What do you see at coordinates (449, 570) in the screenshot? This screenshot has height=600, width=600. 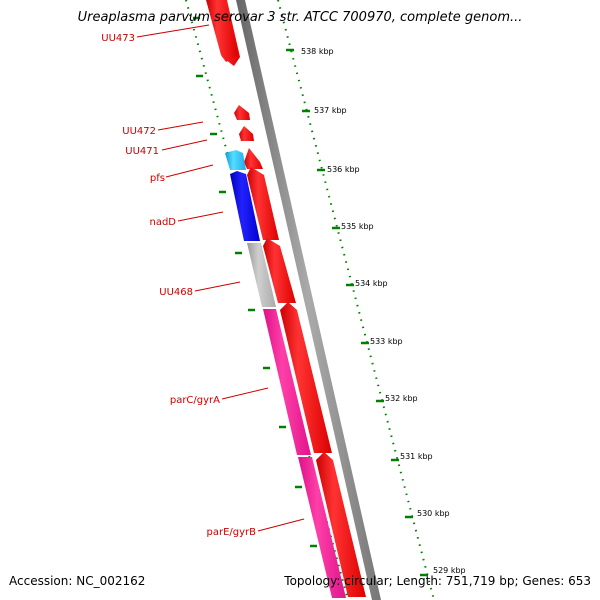 I see `scale-label: 529 kbp` at bounding box center [449, 570].